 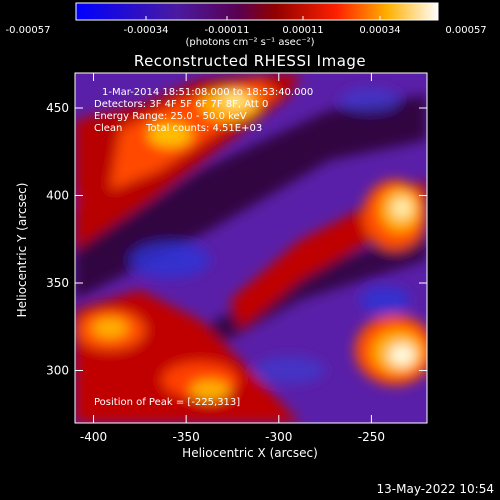 What do you see at coordinates (250, 61) in the screenshot?
I see `chart-title: Reconstructed RHESSI Image` at bounding box center [250, 61].